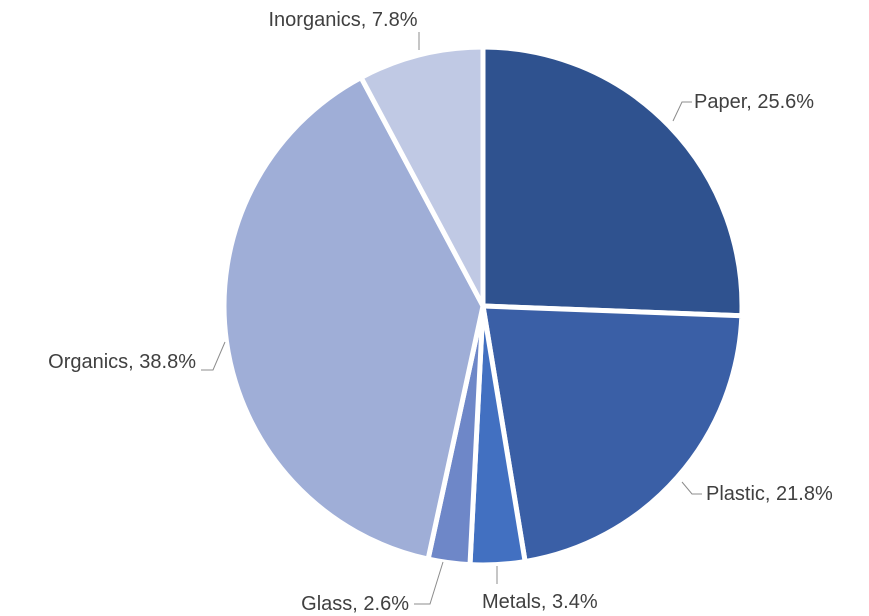 The image size is (869, 616). Describe the element at coordinates (355, 604) in the screenshot. I see `data-label-glass: Glass, 2.6%` at that location.